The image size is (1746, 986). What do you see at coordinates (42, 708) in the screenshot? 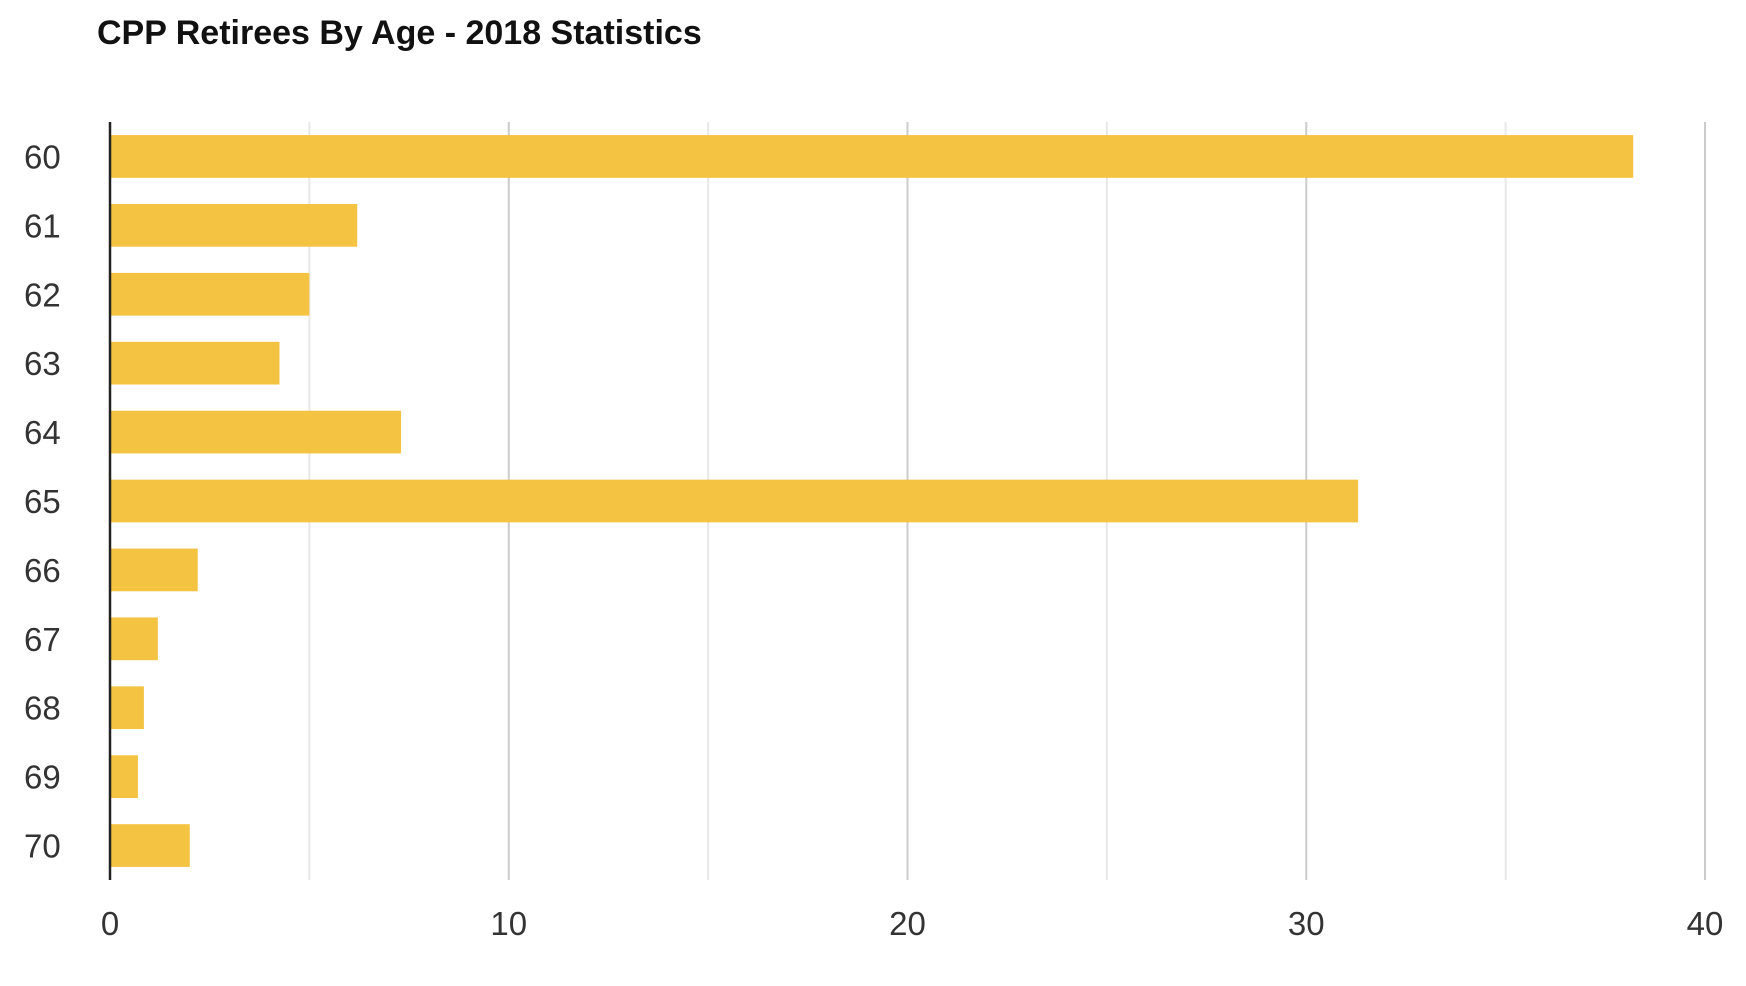
I see `y-tick-label: 68` at bounding box center [42, 708].